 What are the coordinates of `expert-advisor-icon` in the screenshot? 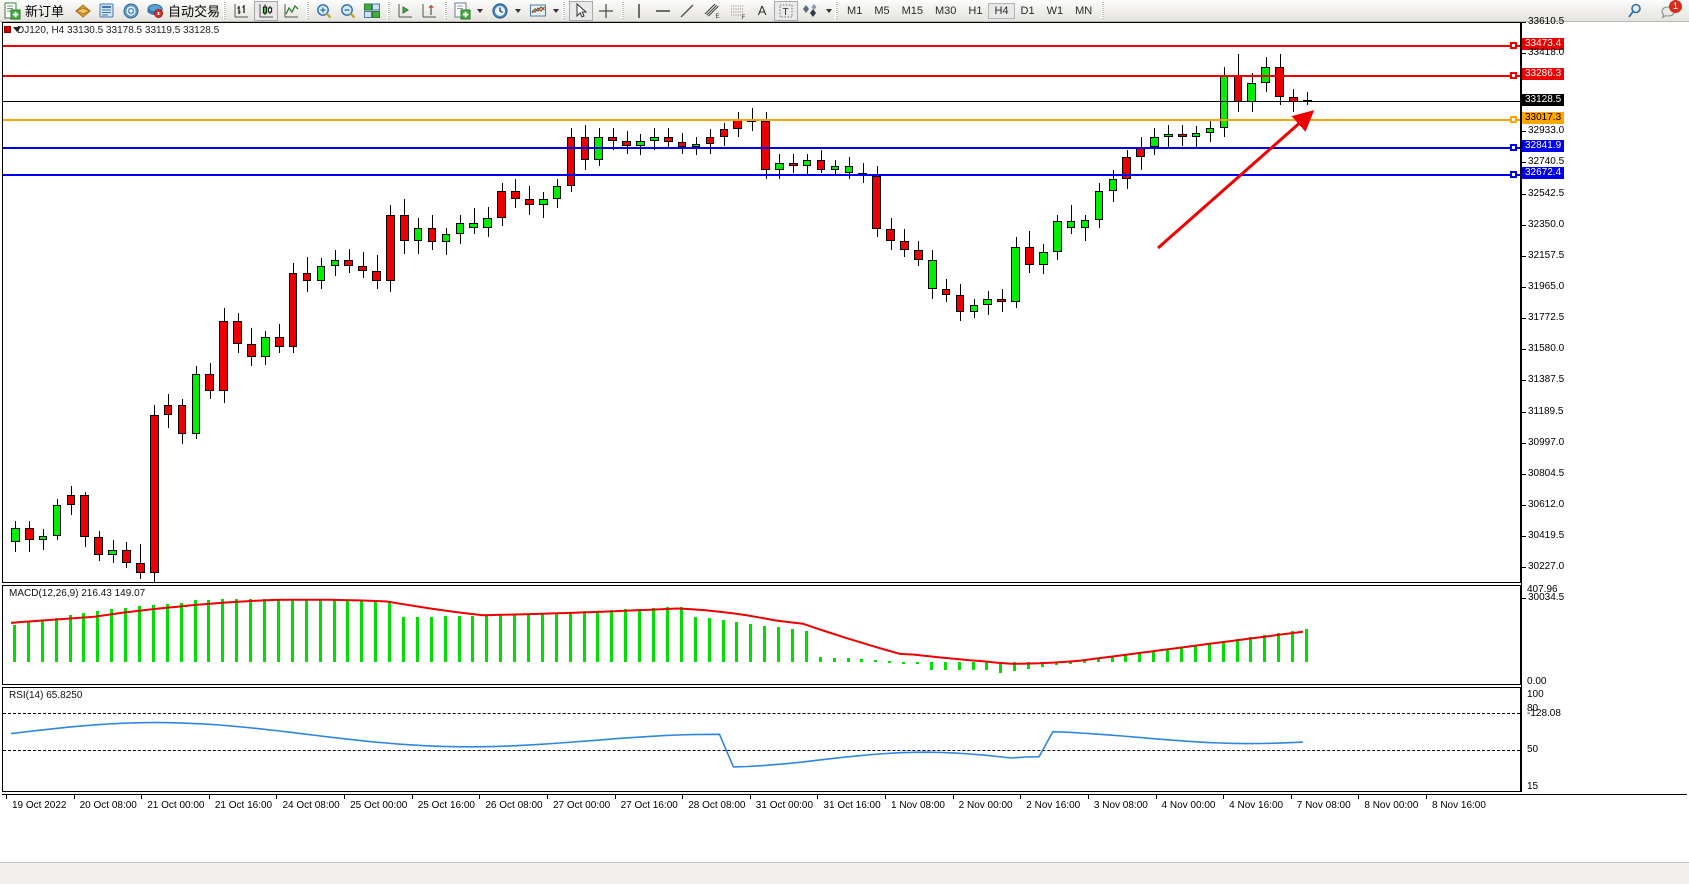 It's located at (83, 11).